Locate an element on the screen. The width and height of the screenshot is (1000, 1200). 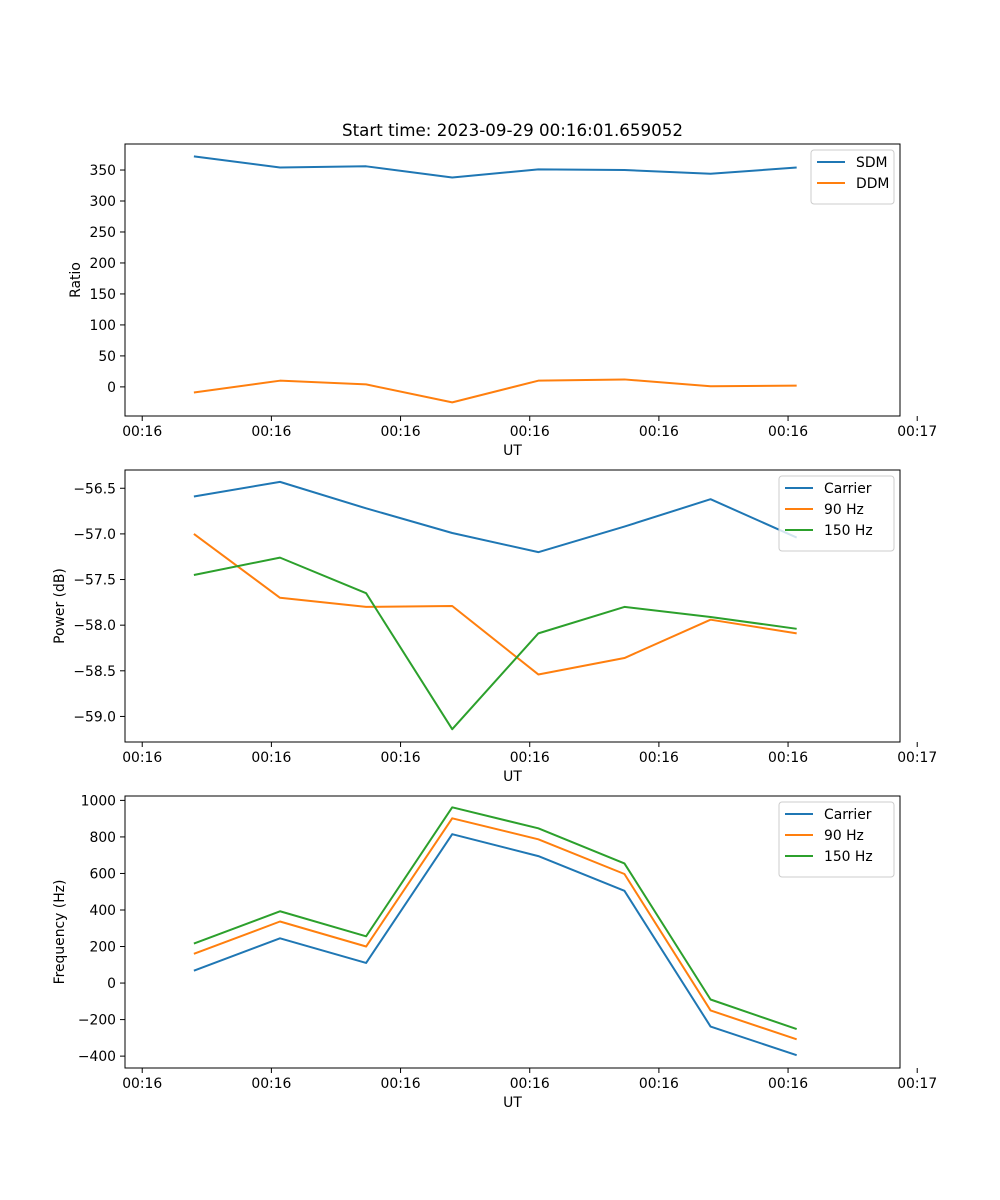
power-y-tick-label: −58.0 is located at coordinates (94, 626).